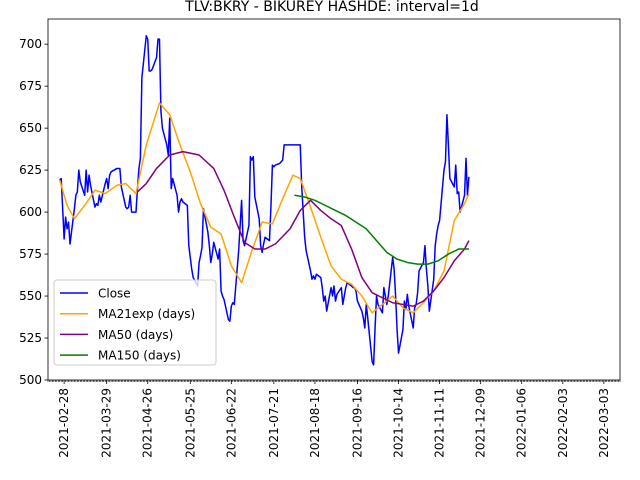 The width and height of the screenshot is (640, 480). What do you see at coordinates (563, 423) in the screenshot?
I see `x-tick-label: 2022-02-03` at bounding box center [563, 423].